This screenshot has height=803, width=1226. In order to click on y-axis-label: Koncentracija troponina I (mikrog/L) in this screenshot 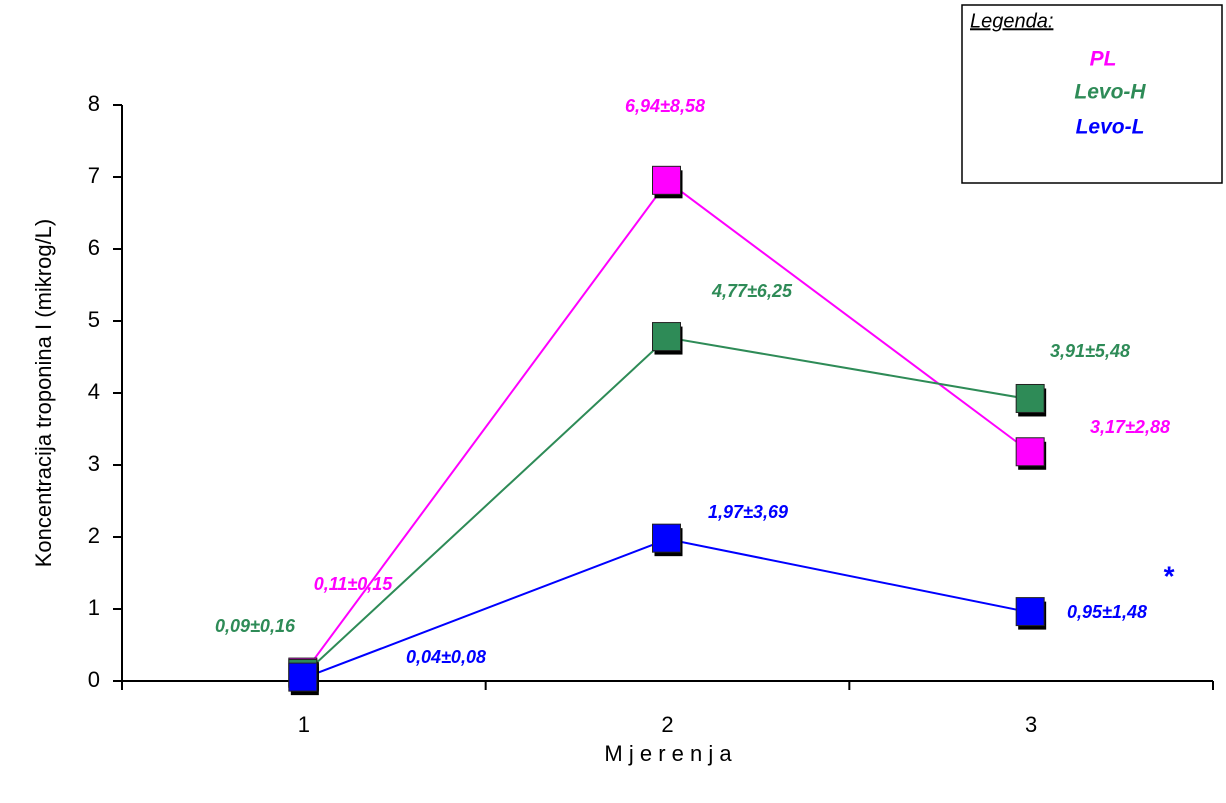, I will do `click(43, 393)`.